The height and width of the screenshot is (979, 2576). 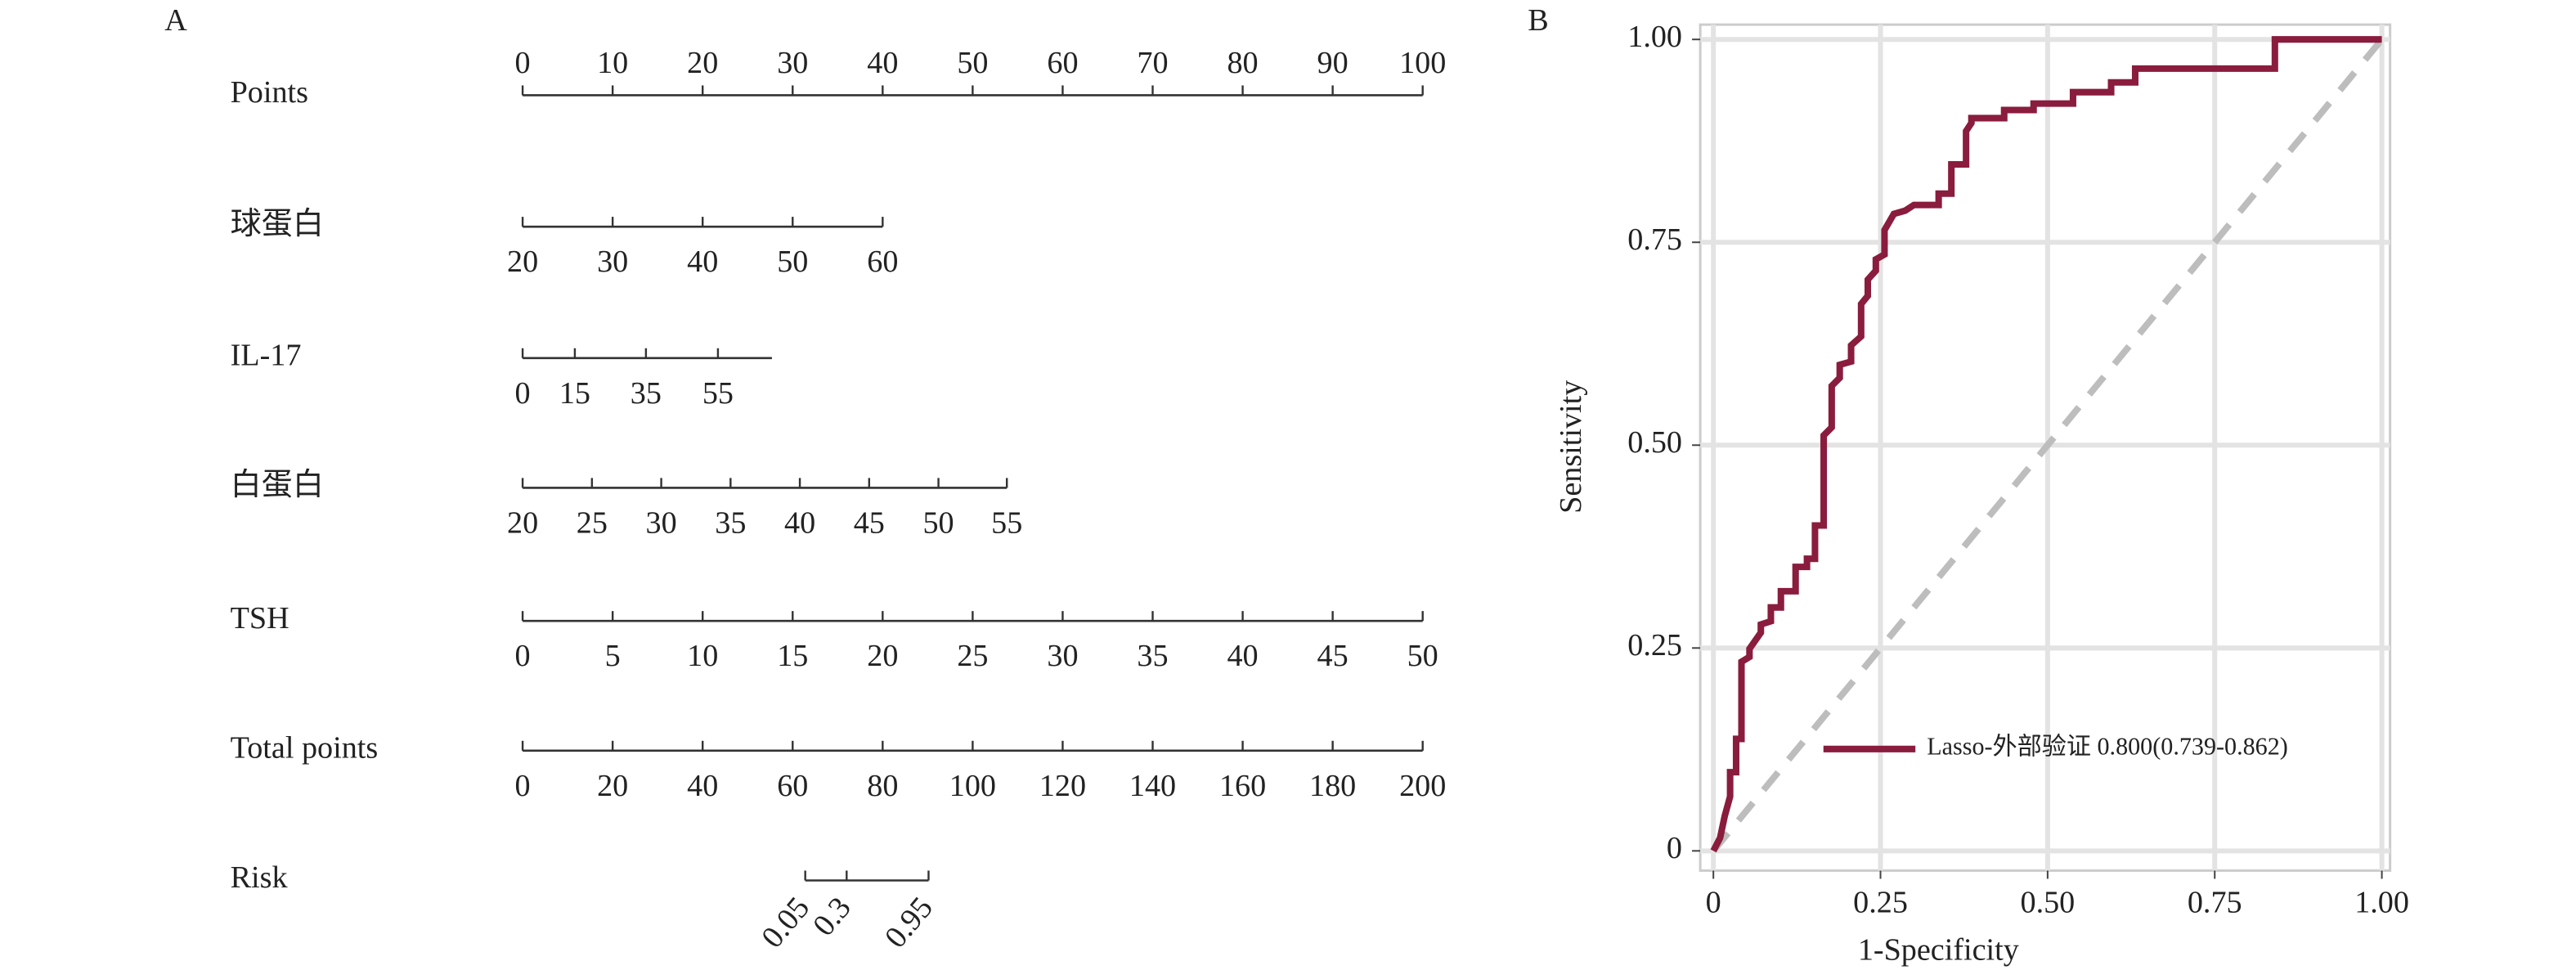 What do you see at coordinates (1880, 902) in the screenshot?
I see `x-tick-label: 0.25` at bounding box center [1880, 902].